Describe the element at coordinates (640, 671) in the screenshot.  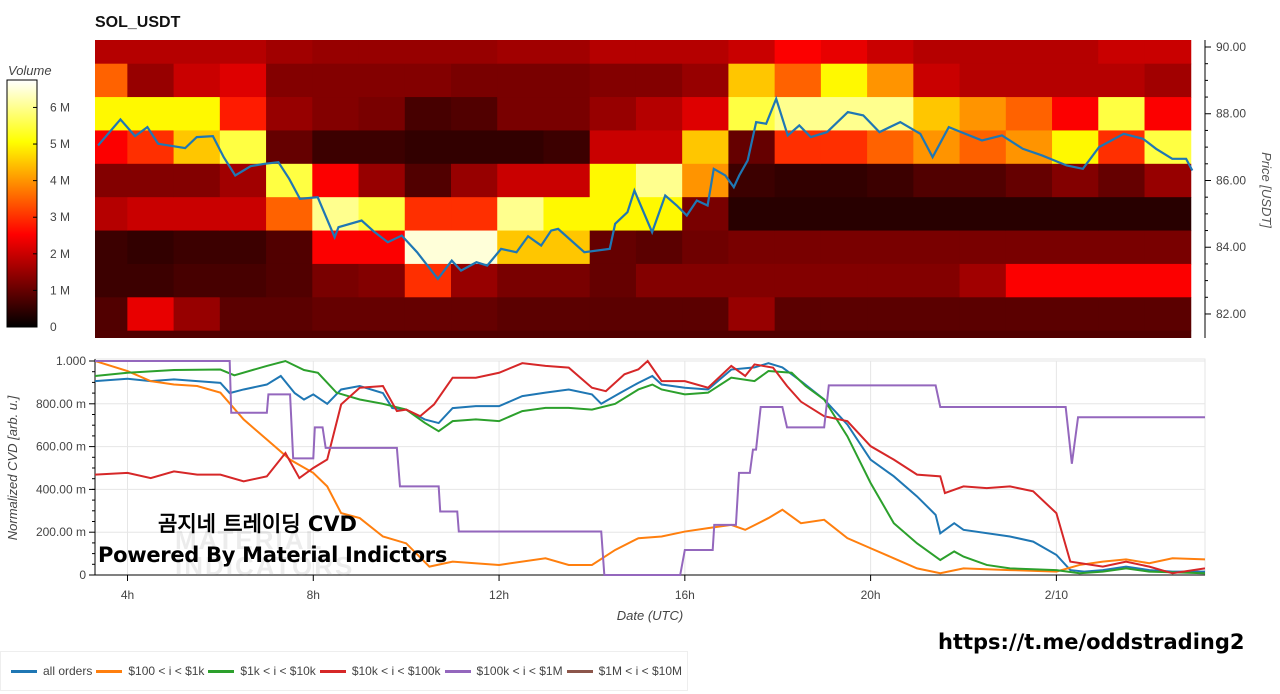
I see `legend-label: $1M < i < $10M` at that location.